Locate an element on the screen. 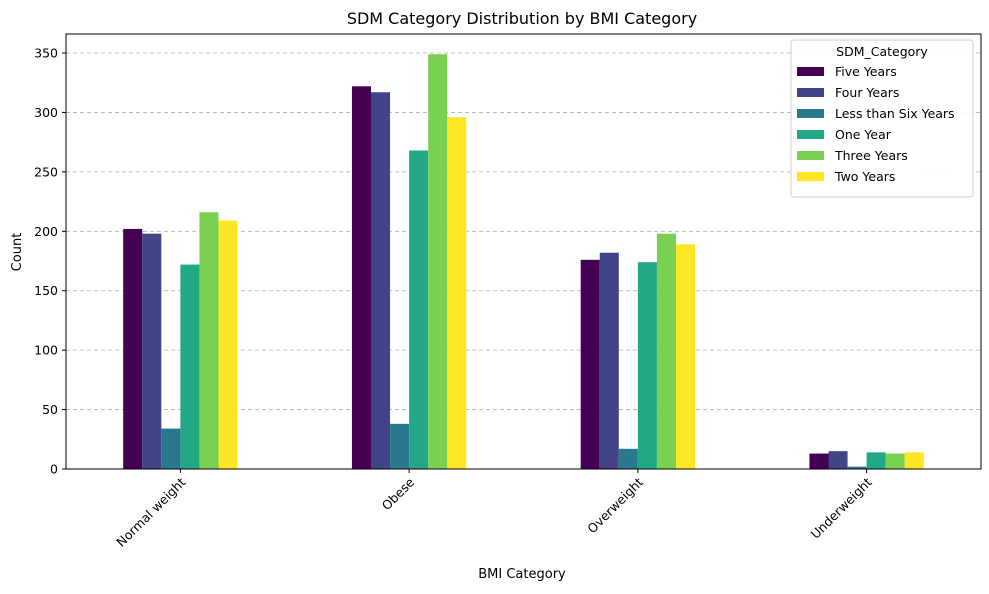 This screenshot has height=594, width=989. y-tick-label: 0 is located at coordinates (54, 469).